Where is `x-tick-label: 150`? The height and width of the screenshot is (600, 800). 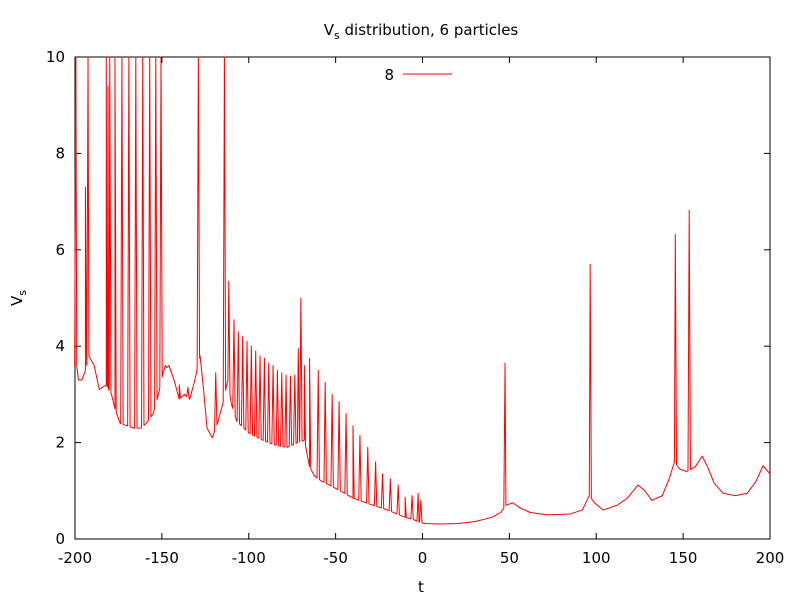 x-tick-label: 150 is located at coordinates (683, 558).